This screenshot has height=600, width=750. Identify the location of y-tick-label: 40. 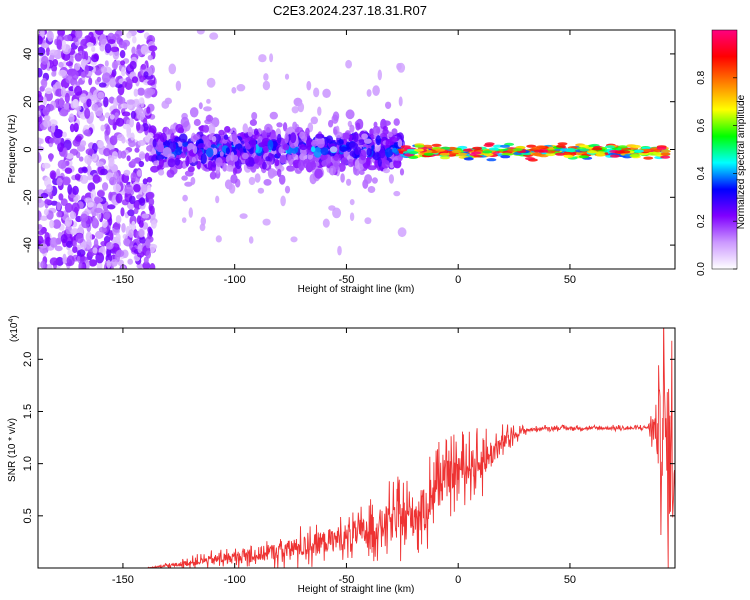
(28, 54).